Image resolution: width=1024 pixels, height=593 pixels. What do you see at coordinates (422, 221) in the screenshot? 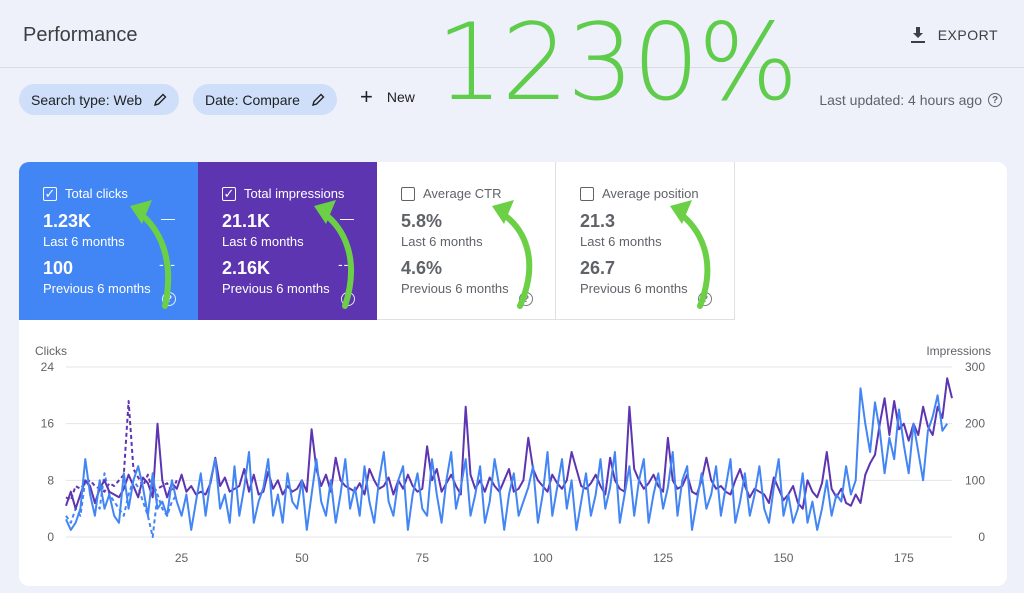
I see `metric-current-value: 5.8%` at bounding box center [422, 221].